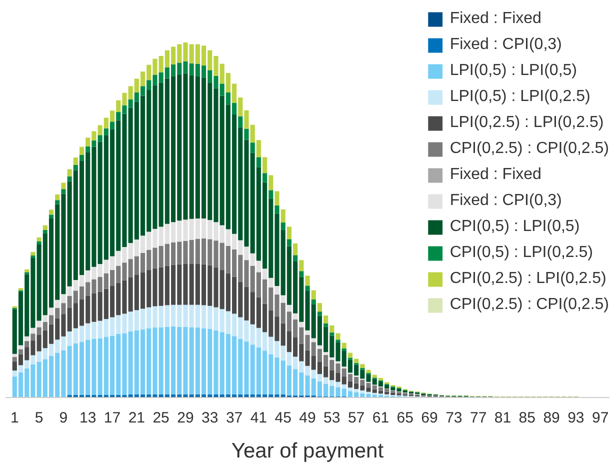 The height and width of the screenshot is (465, 614). I want to click on x-tick-label: 5, so click(39, 418).